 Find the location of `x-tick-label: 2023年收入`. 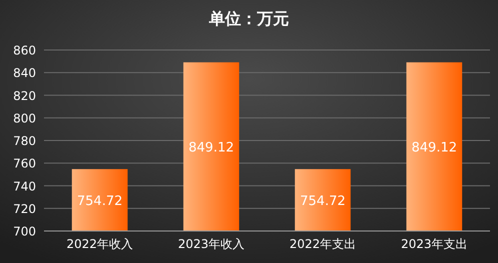

x-tick-label: 2023年收入 is located at coordinates (211, 244).